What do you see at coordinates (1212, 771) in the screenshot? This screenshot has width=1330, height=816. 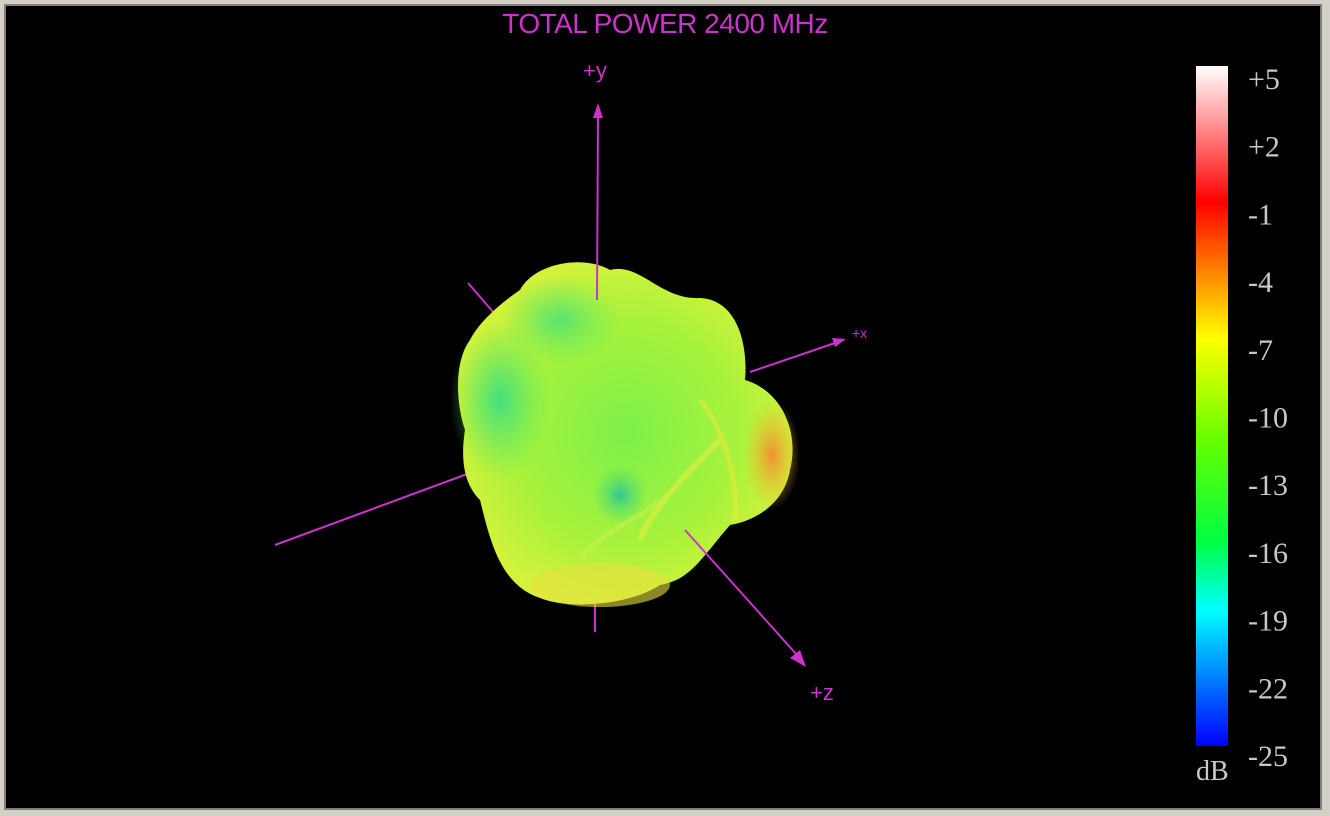 I see `colorbar-unit: dB` at bounding box center [1212, 771].